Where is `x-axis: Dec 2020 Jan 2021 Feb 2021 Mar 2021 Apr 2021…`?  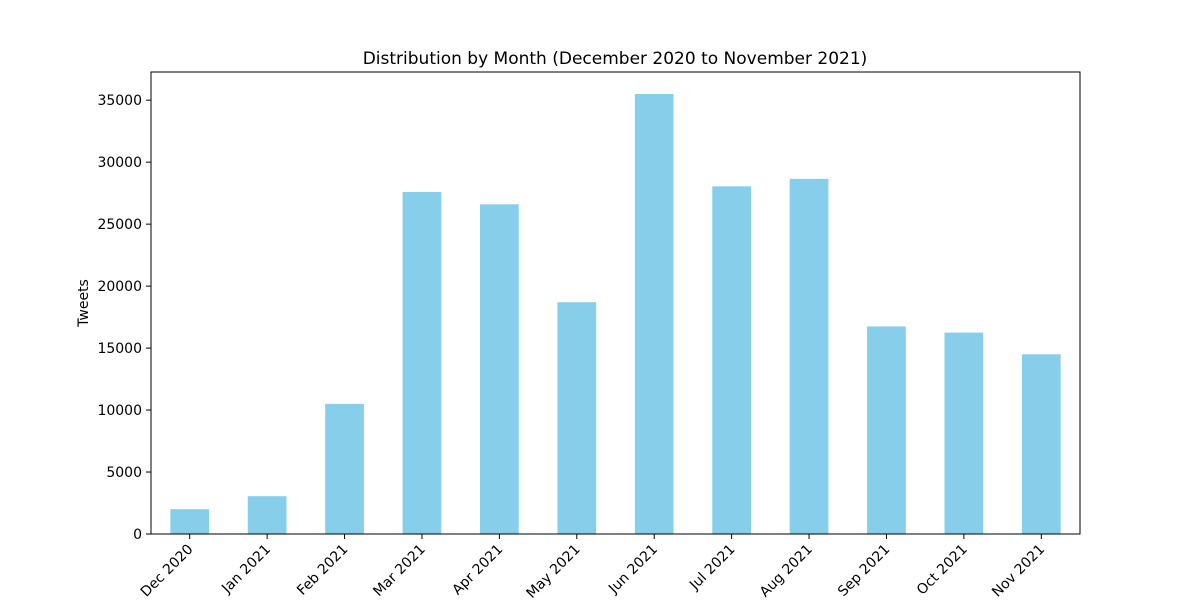 x-axis: Dec 2020 Jan 2021 Feb 2021 Mar 2021 Apr 2021… is located at coordinates (593, 567).